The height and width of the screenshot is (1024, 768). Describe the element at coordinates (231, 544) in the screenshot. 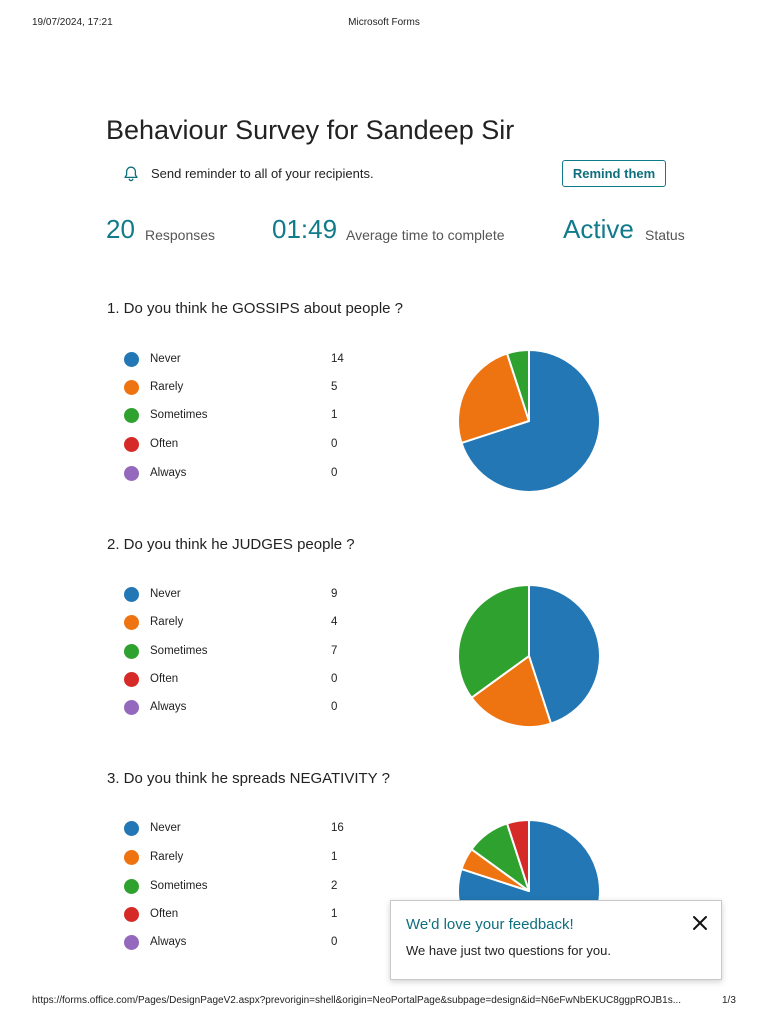

I see `question-2-title: 2. Do you think he JUDGES people ?` at that location.